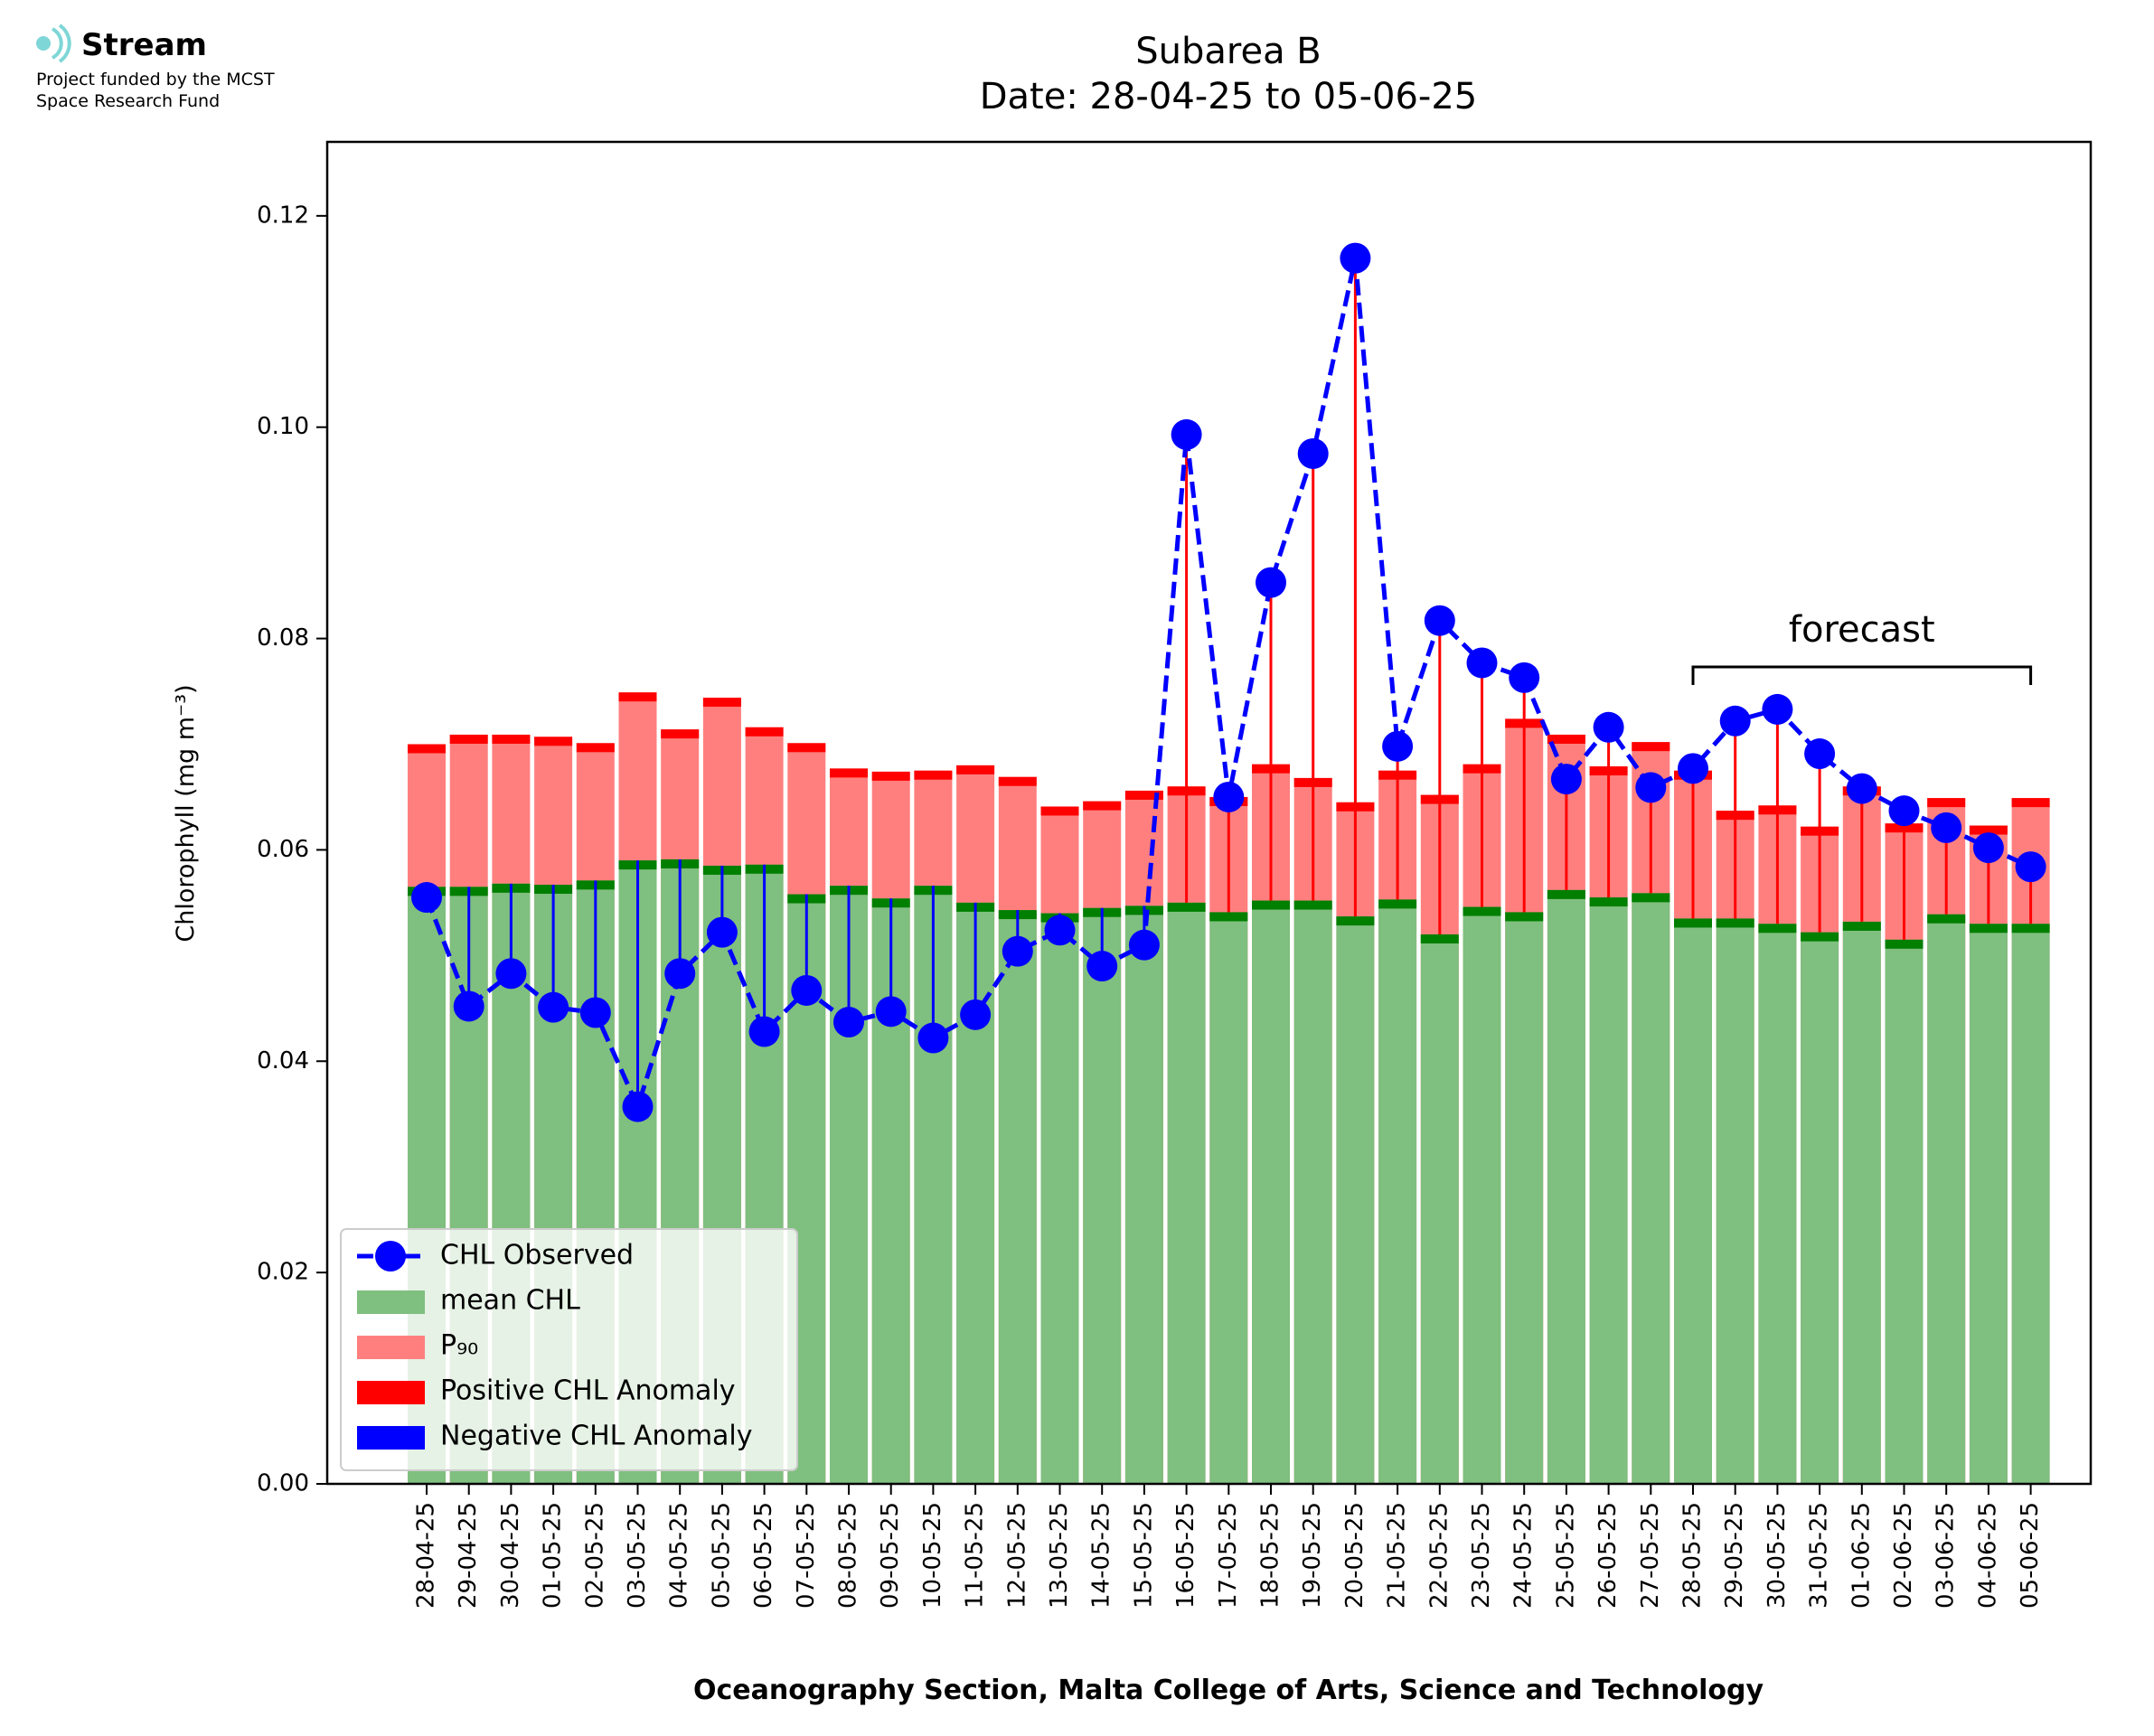 The width and height of the screenshot is (2154, 1736). What do you see at coordinates (637, 1556) in the screenshot?
I see `x-tick-label: 03-05-25` at bounding box center [637, 1556].